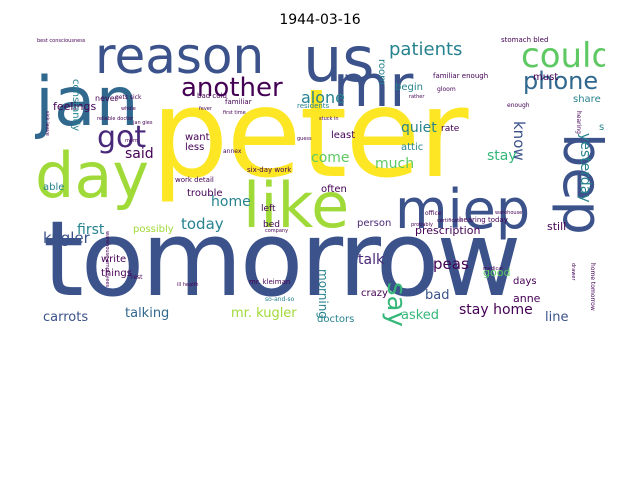 This screenshot has width=640, height=480. I want to click on word: peas, so click(451, 264).